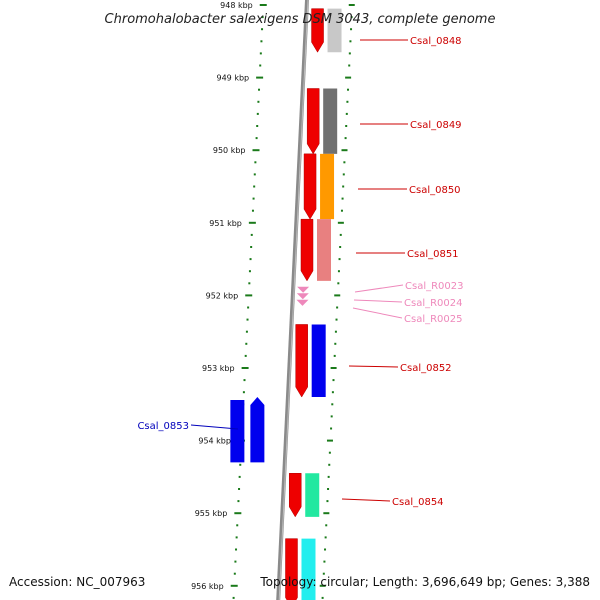 This screenshot has width=600, height=600. What do you see at coordinates (225, 223) in the screenshot?
I see `scale-tick-label: 951 kbp` at bounding box center [225, 223].